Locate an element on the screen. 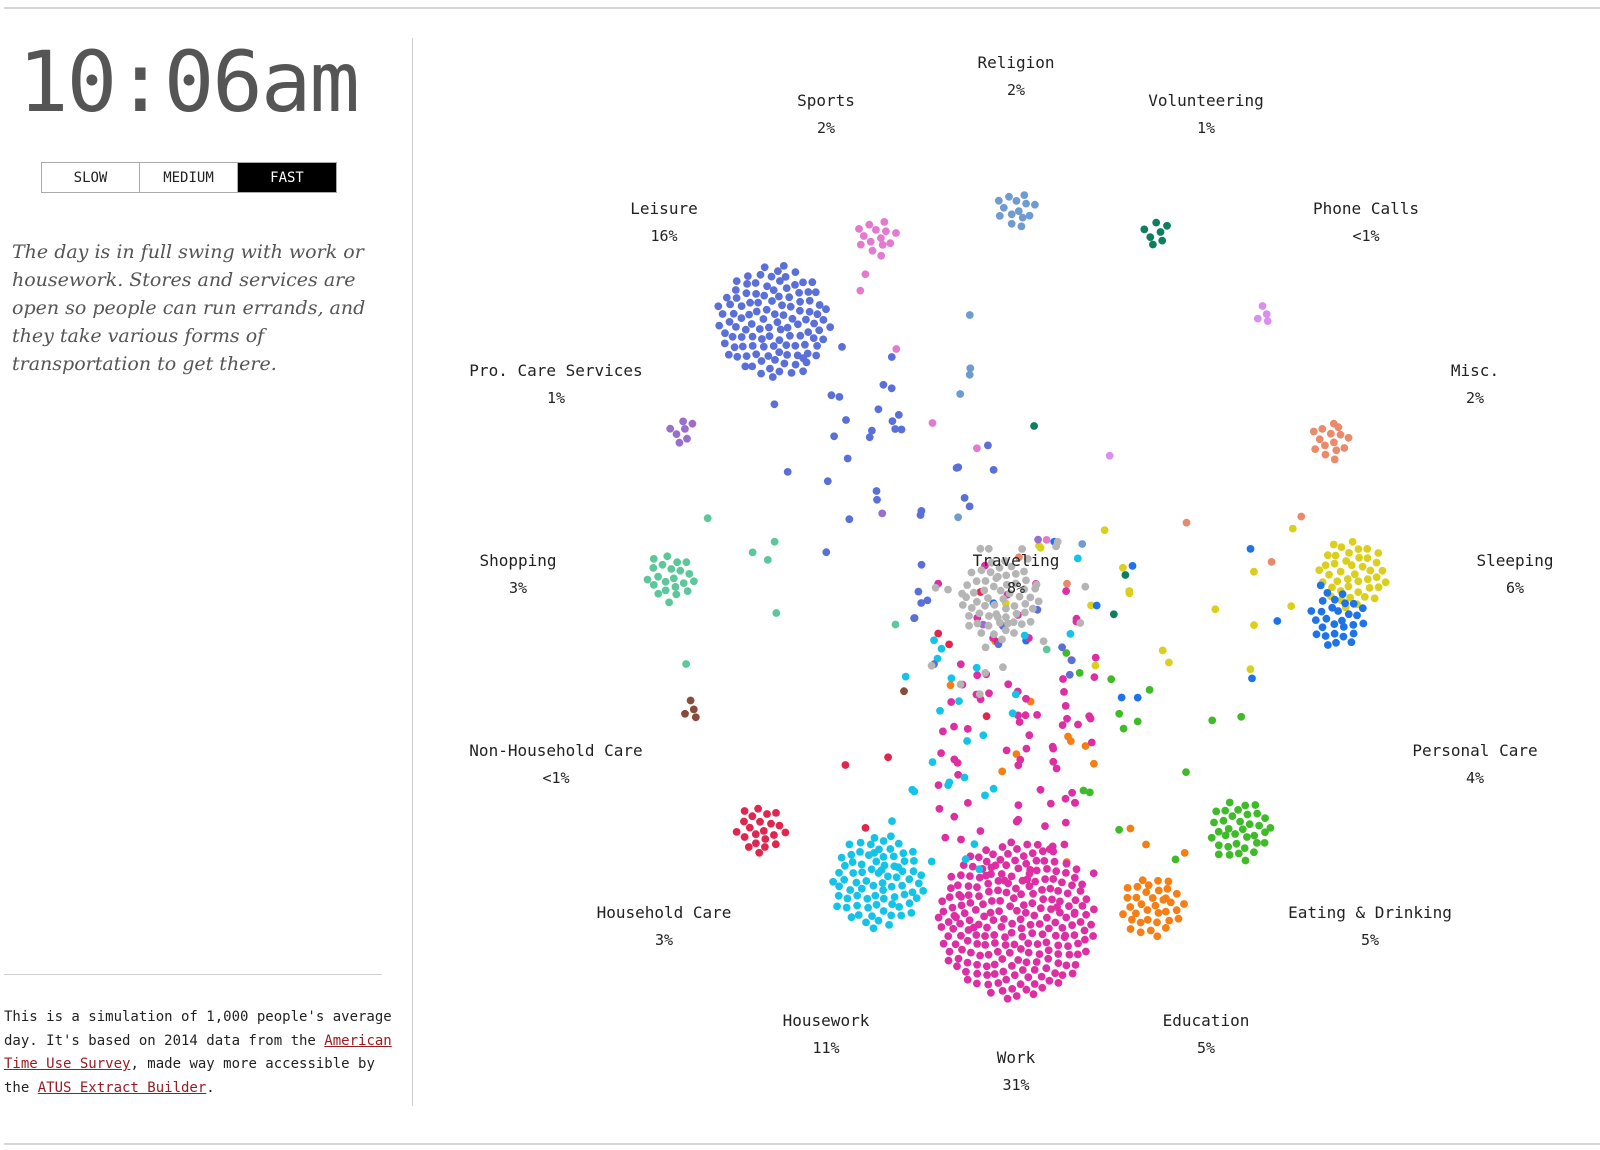 Image resolution: width=1600 pixels, height=1150 pixels. speed-medium-button: MEDIUM is located at coordinates (189, 177).